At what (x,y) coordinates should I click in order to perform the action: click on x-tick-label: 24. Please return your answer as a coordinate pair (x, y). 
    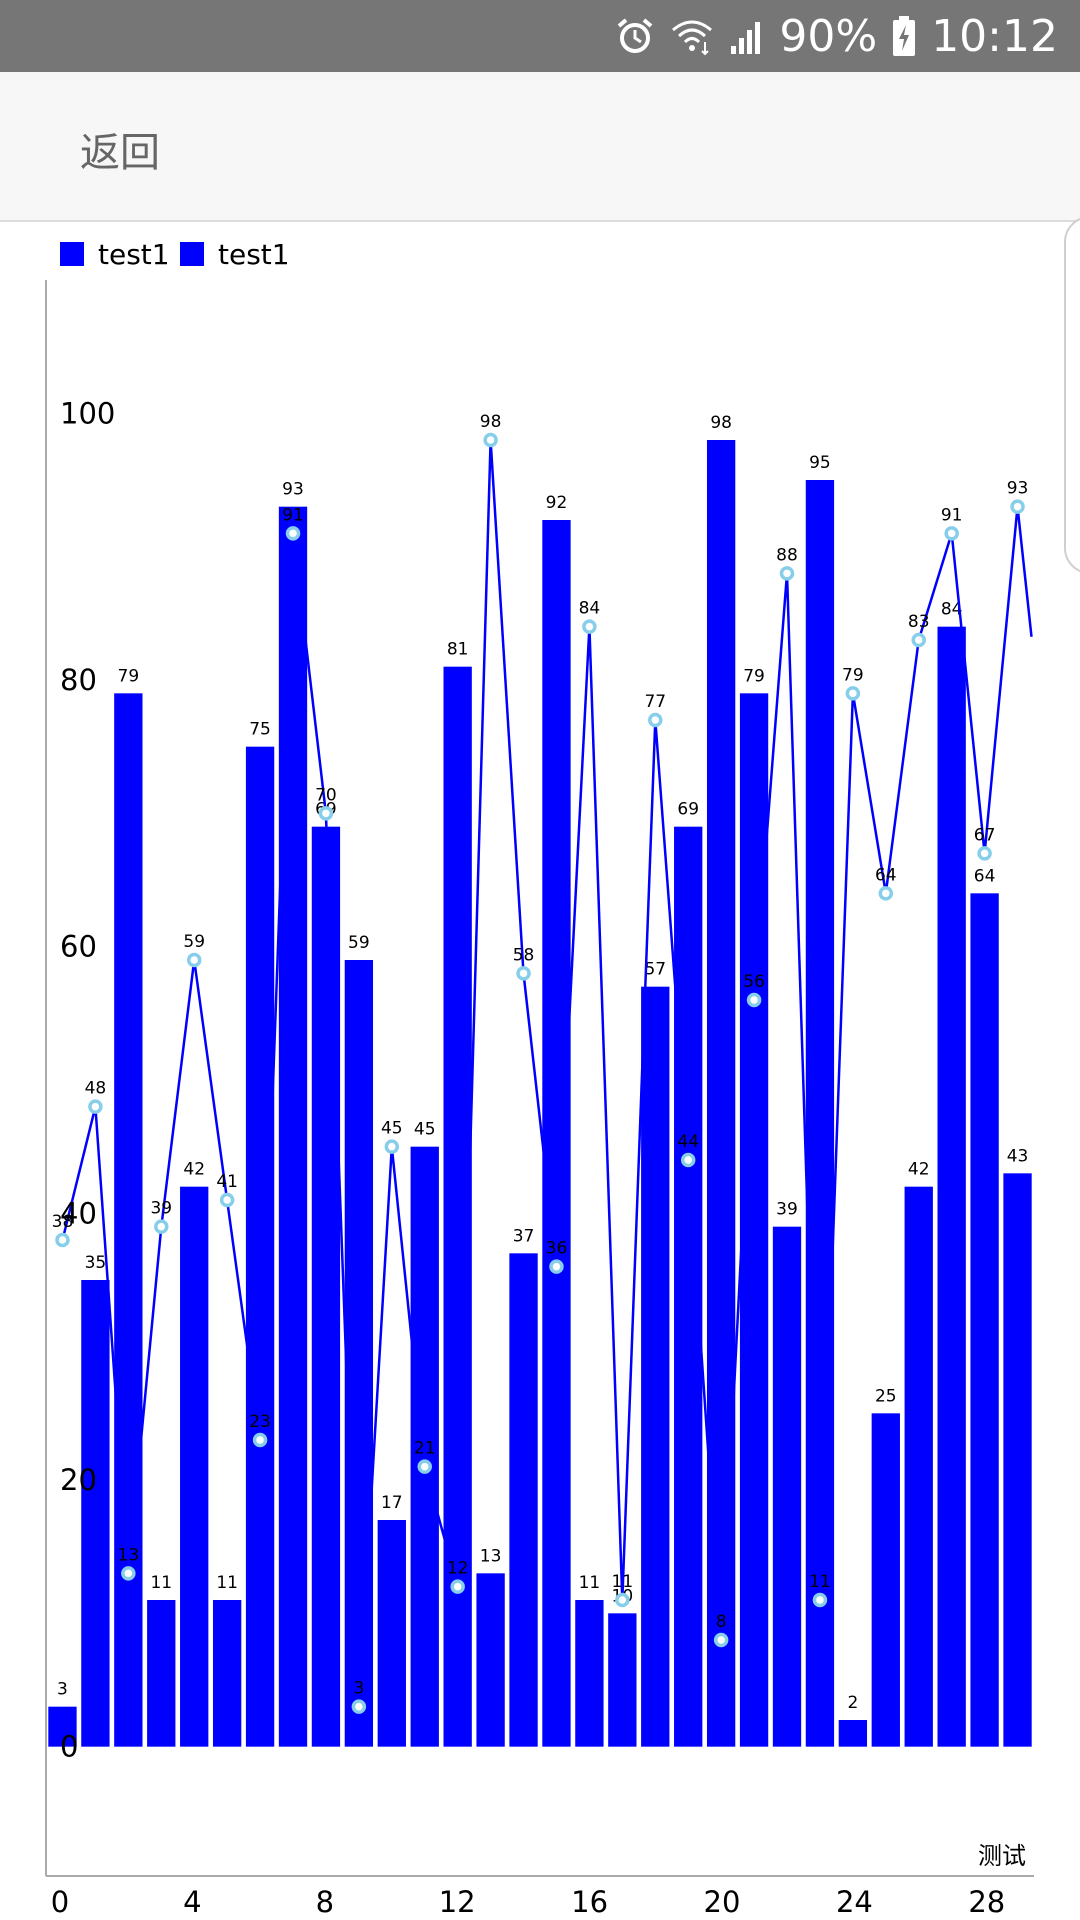
    Looking at the image, I should click on (854, 1902).